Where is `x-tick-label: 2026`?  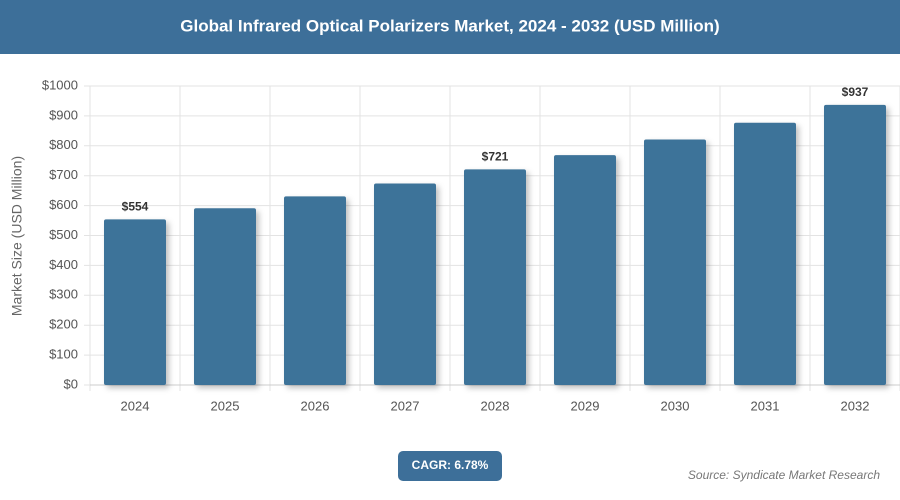
x-tick-label: 2026 is located at coordinates (315, 405).